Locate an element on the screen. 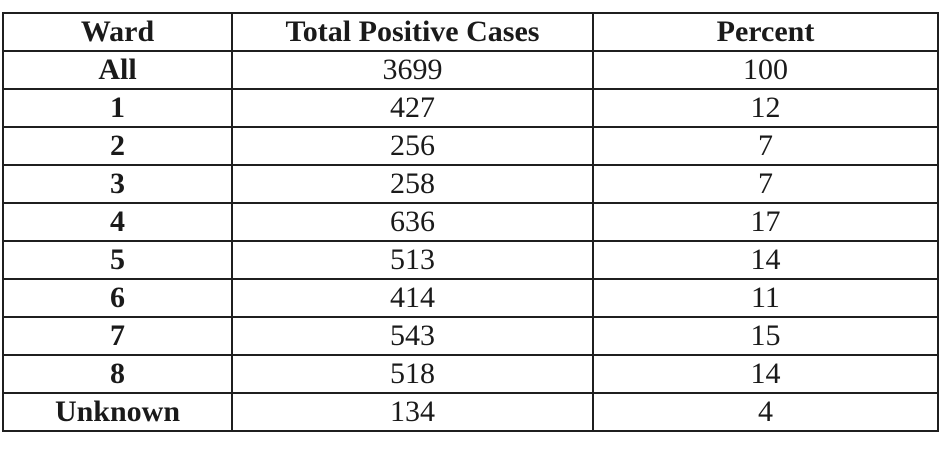  ward-cell: 8 is located at coordinates (117, 374).